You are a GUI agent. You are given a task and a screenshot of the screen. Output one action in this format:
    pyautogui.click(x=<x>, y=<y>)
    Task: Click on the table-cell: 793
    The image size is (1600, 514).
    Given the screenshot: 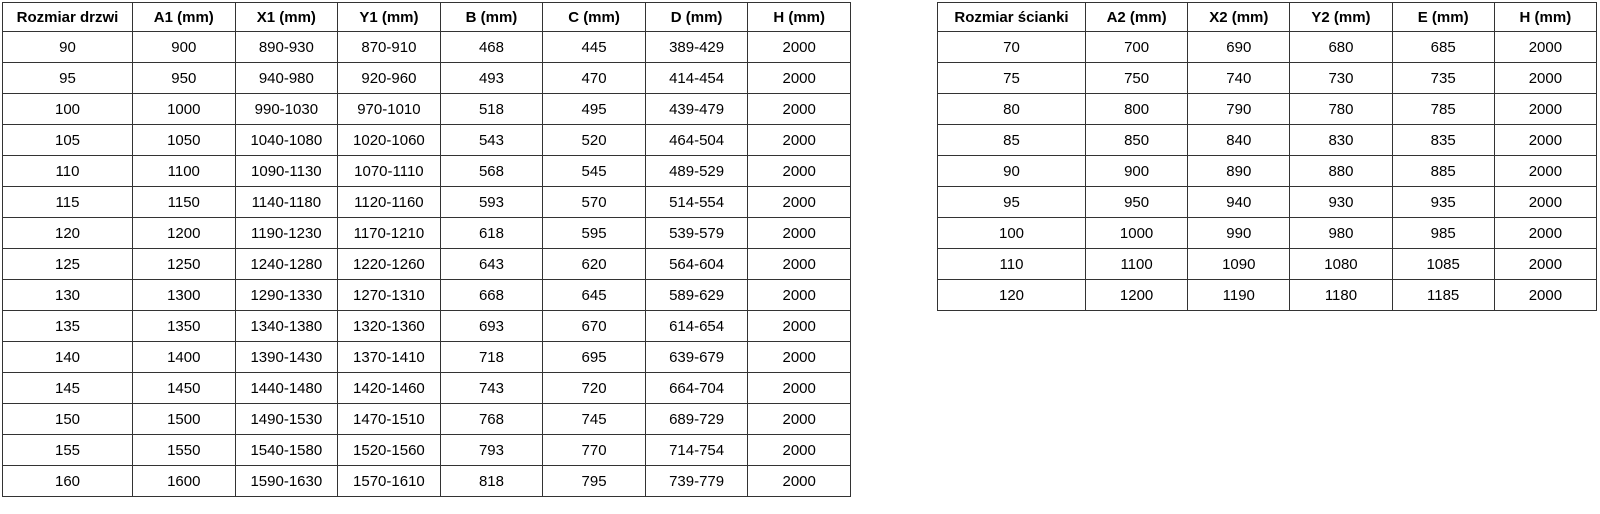 What is the action you would take?
    pyautogui.click(x=491, y=450)
    